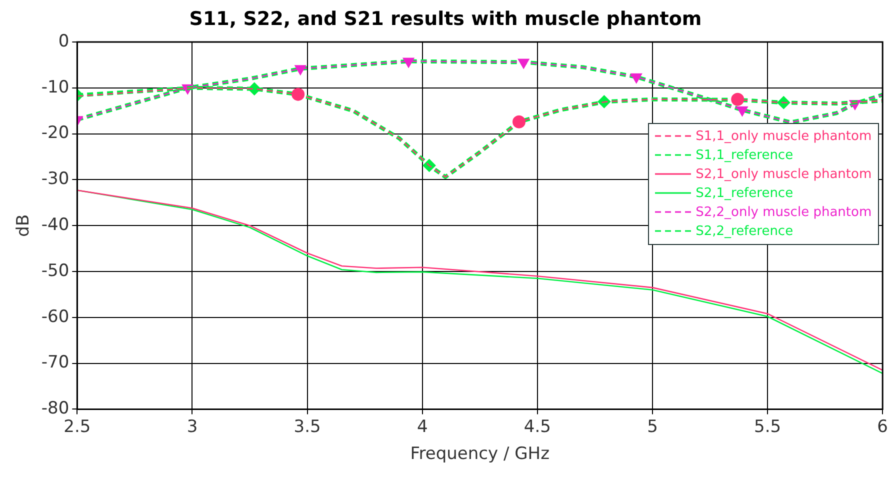 This screenshot has width=891, height=477. I want to click on y-tick-label: -30, so click(55, 179).